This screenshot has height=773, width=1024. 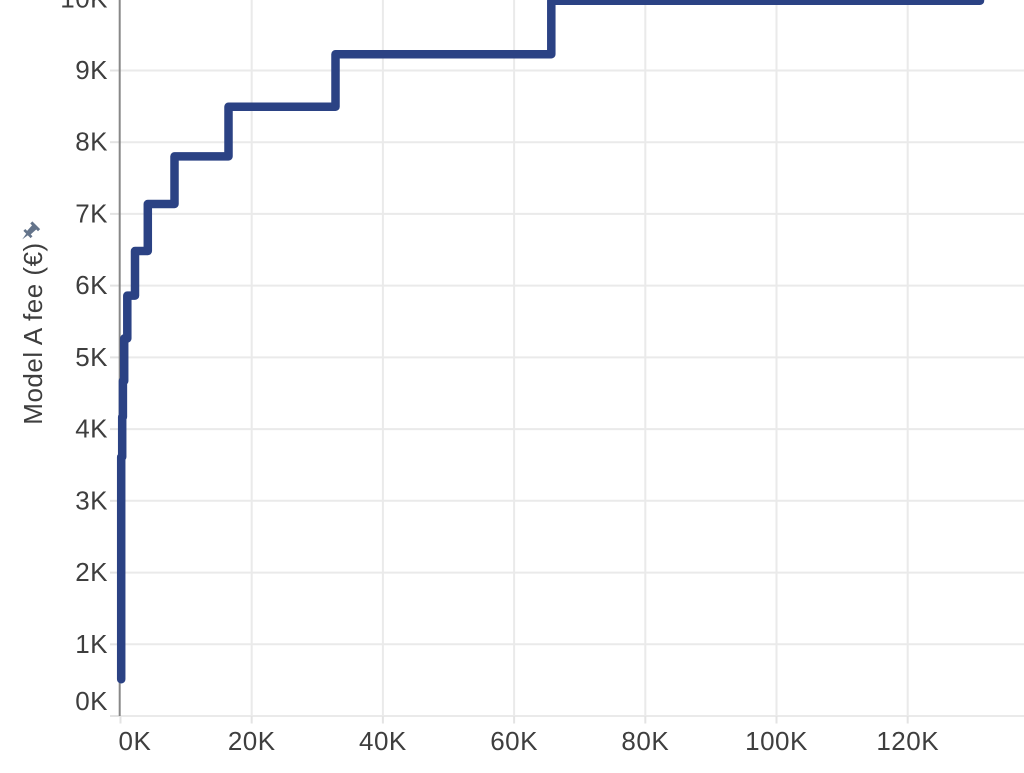 I want to click on svg-text: Model A fee (€), so click(x=33, y=333).